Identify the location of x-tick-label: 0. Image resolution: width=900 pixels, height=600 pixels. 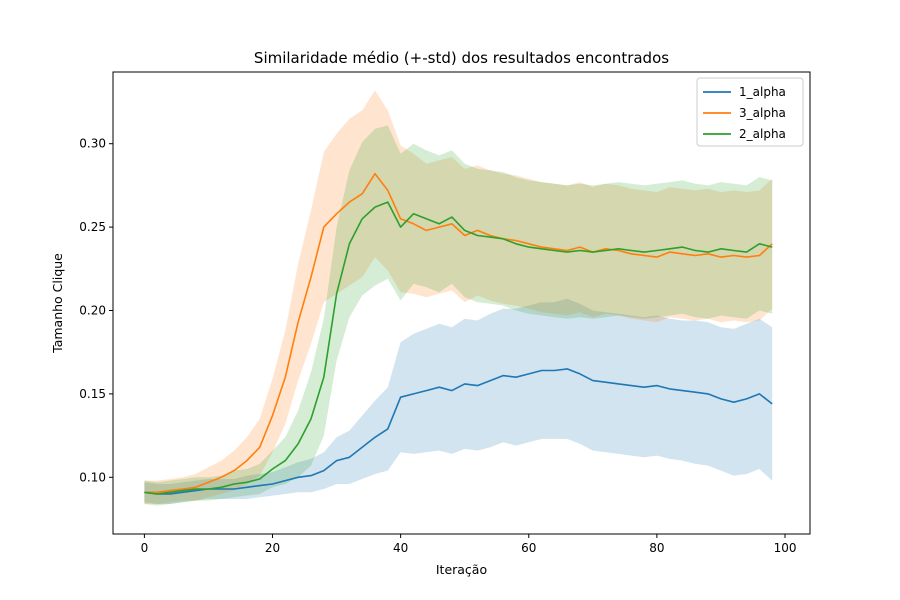
(145, 548).